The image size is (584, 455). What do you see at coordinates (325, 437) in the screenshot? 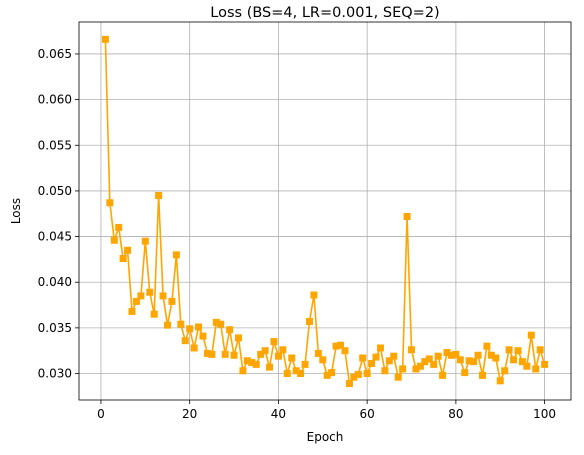
I see `x-axis-label: Epoch` at bounding box center [325, 437].